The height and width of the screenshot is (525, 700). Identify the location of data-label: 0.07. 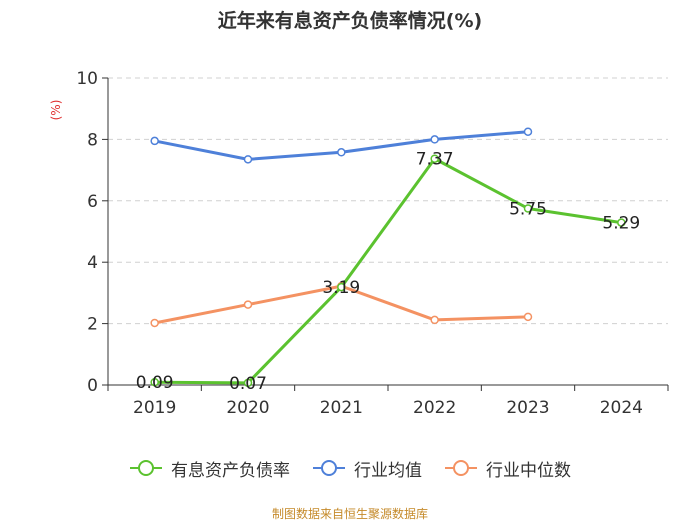
(248, 384).